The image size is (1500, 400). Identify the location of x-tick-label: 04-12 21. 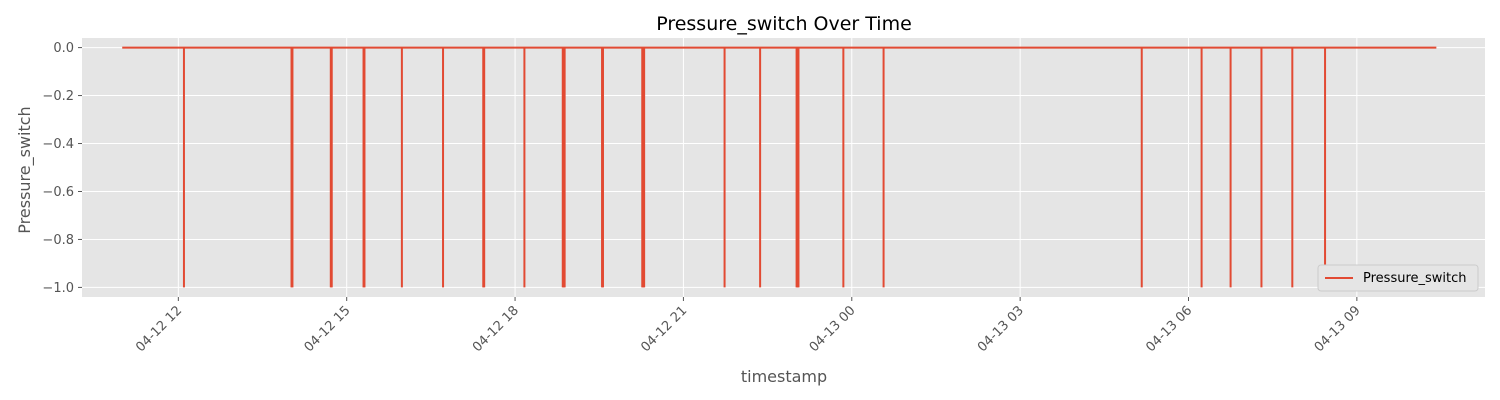
(664, 329).